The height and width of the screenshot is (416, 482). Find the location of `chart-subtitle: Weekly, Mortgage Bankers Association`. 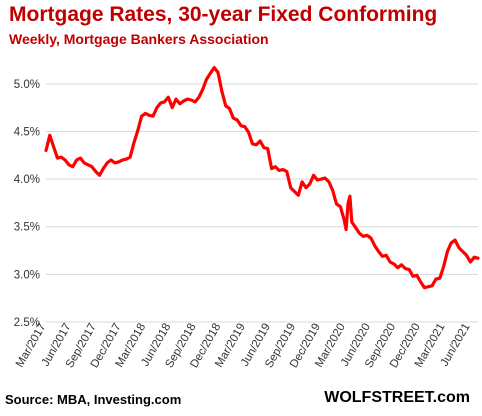

chart-subtitle: Weekly, Mortgage Bankers Association is located at coordinates (139, 39).